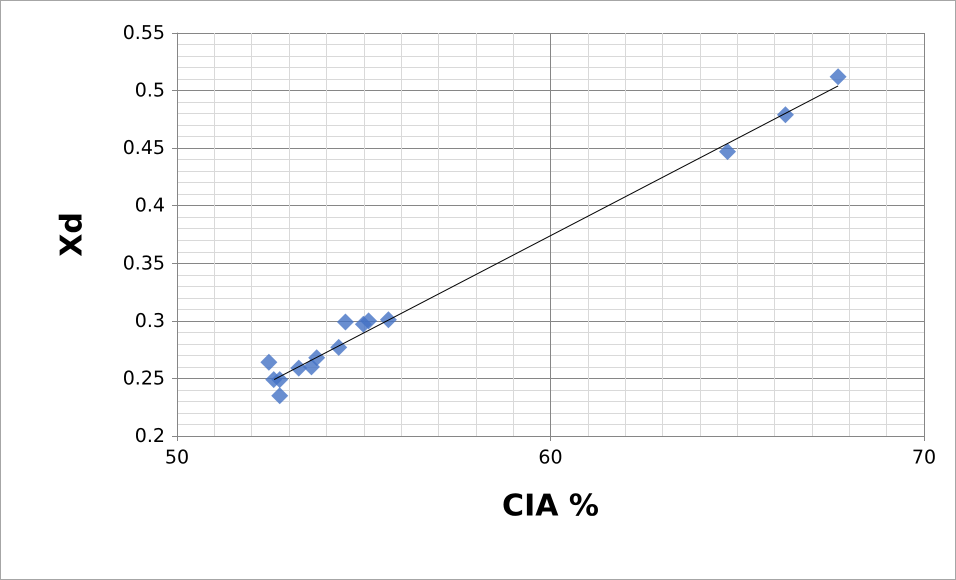  Describe the element at coordinates (177, 457) in the screenshot. I see `x-tick-label: 50` at that location.